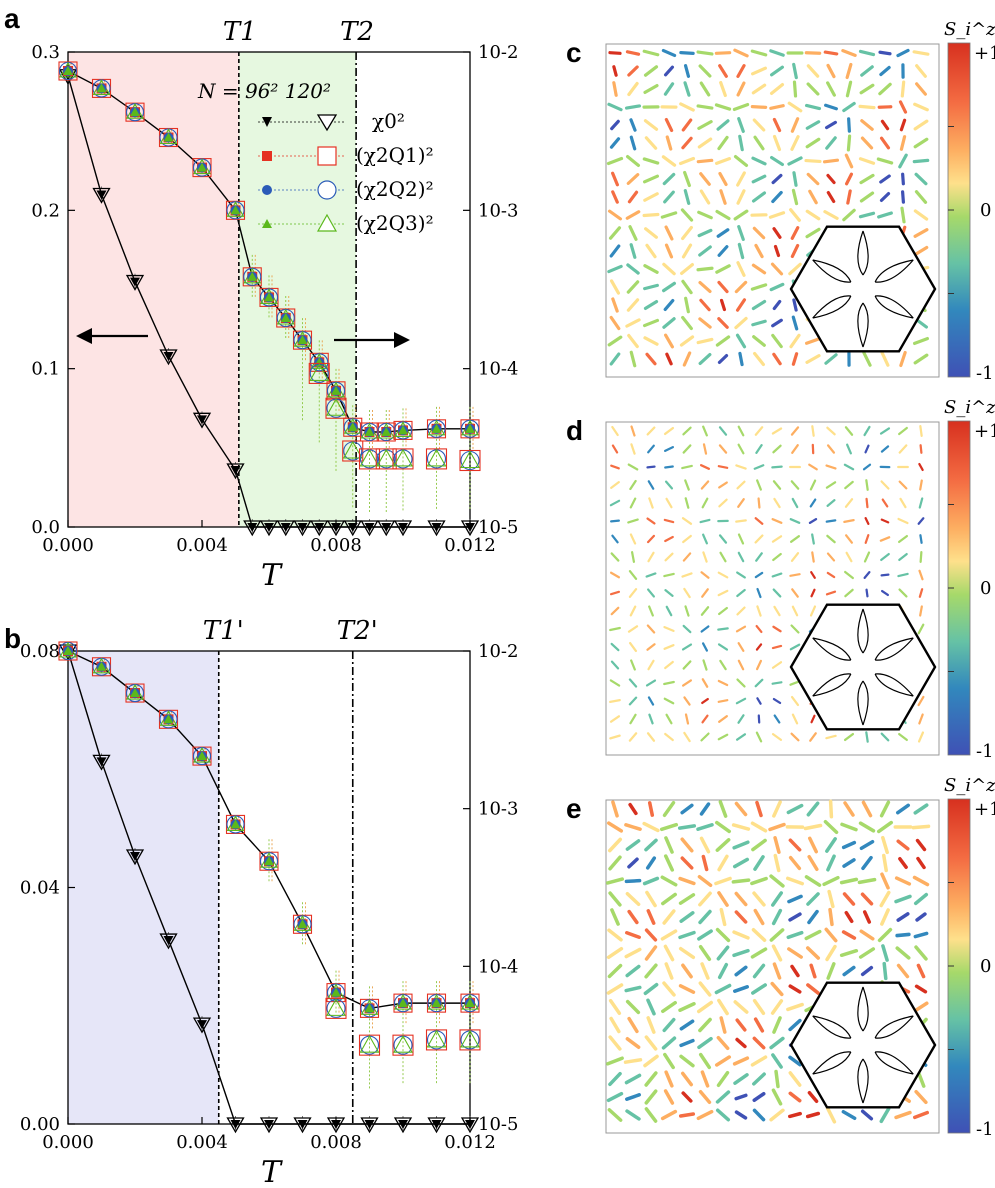  Describe the element at coordinates (223, 631) in the screenshot. I see `vline-label-0: T1'` at that location.